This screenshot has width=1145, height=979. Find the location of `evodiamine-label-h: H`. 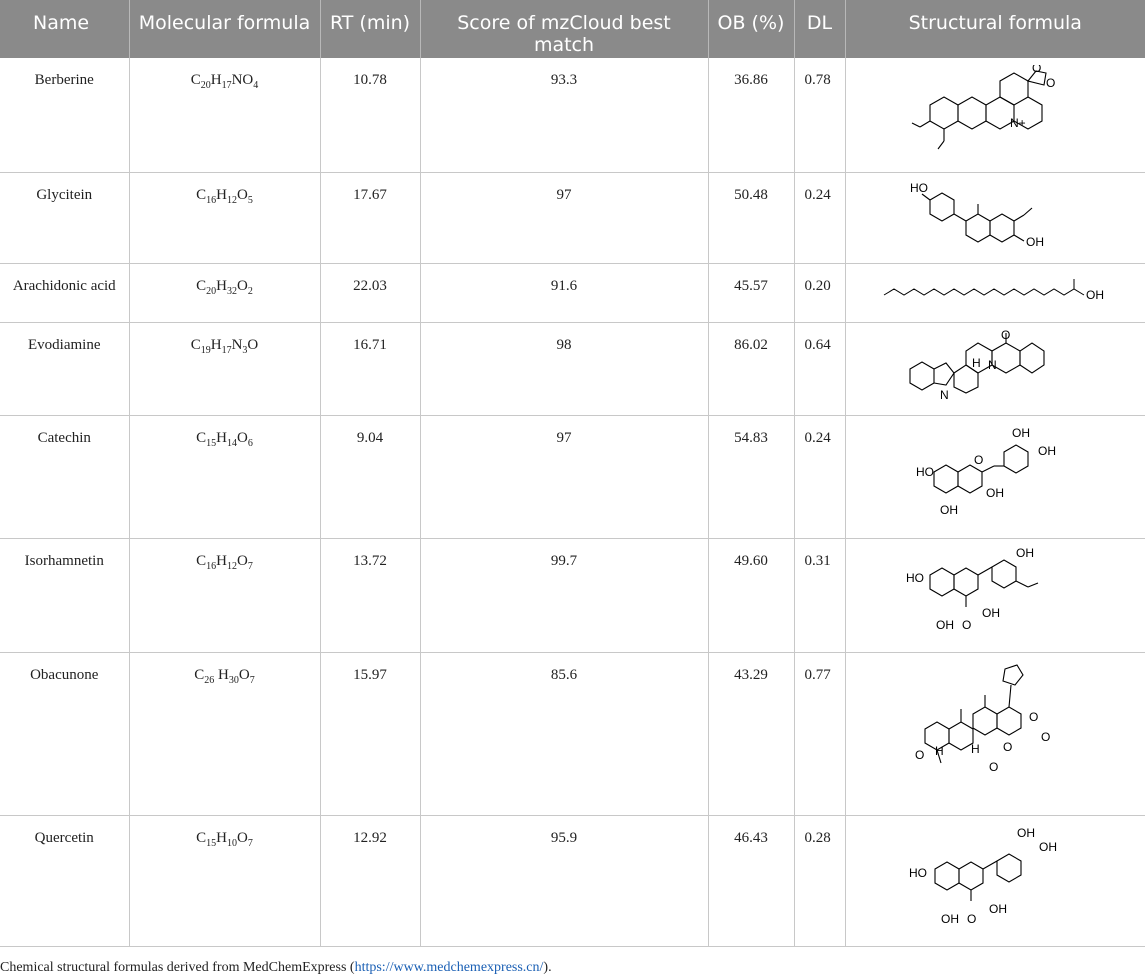

evodiamine-label-h: H is located at coordinates (976, 363).